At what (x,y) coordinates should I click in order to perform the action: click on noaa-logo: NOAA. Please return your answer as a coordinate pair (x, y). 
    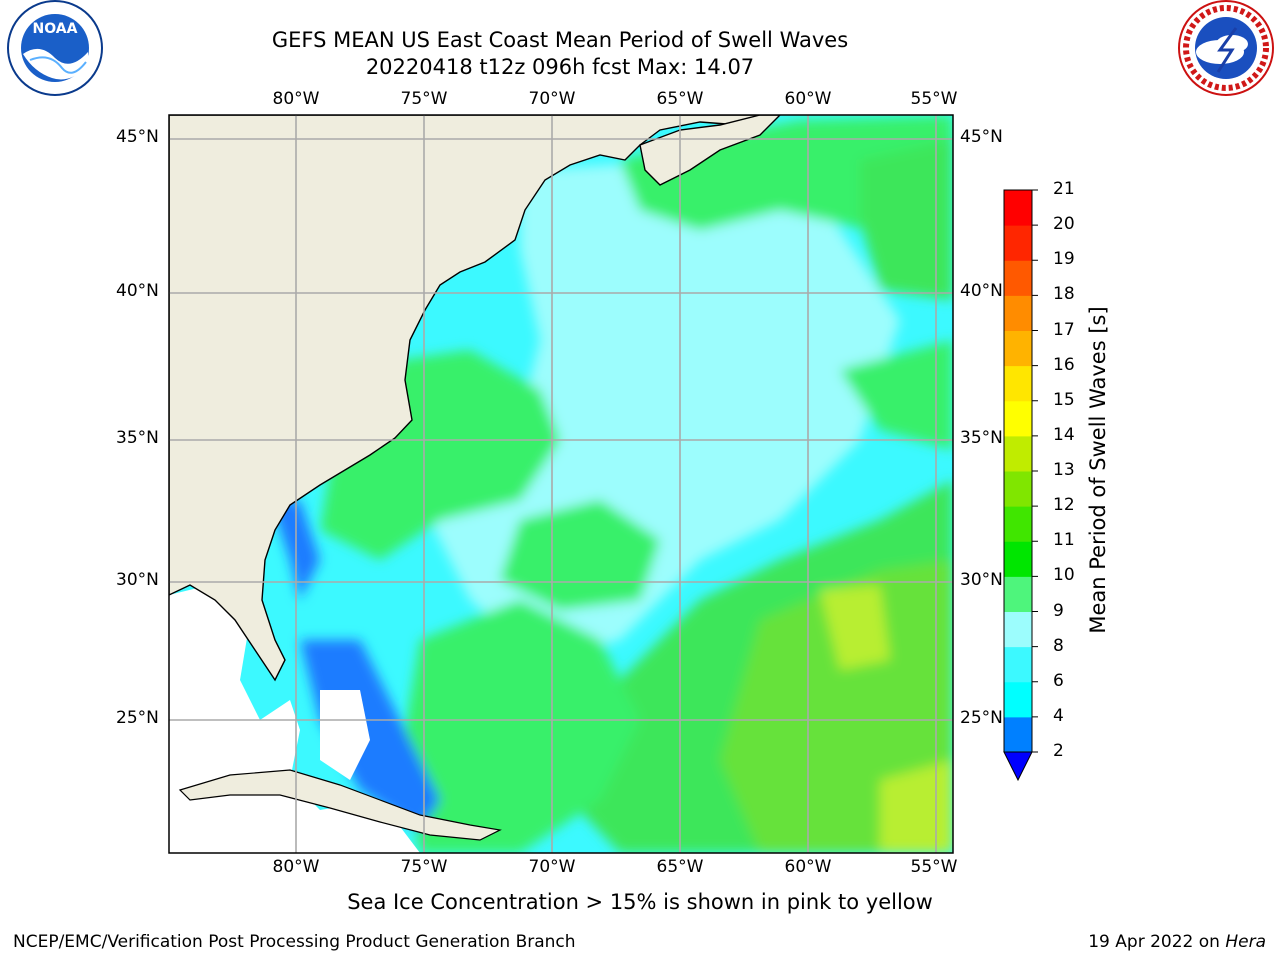
    Looking at the image, I should click on (55, 48).